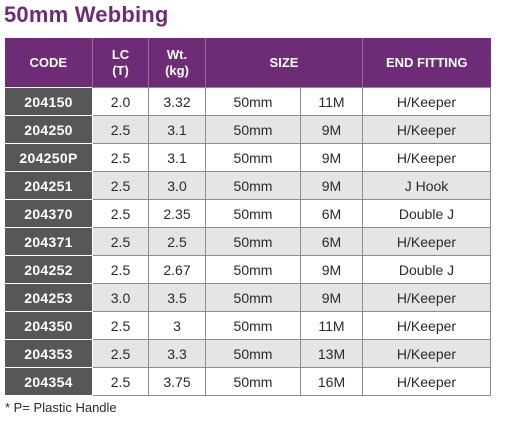  What do you see at coordinates (48, 185) in the screenshot?
I see `cell-code: 204251` at bounding box center [48, 185].